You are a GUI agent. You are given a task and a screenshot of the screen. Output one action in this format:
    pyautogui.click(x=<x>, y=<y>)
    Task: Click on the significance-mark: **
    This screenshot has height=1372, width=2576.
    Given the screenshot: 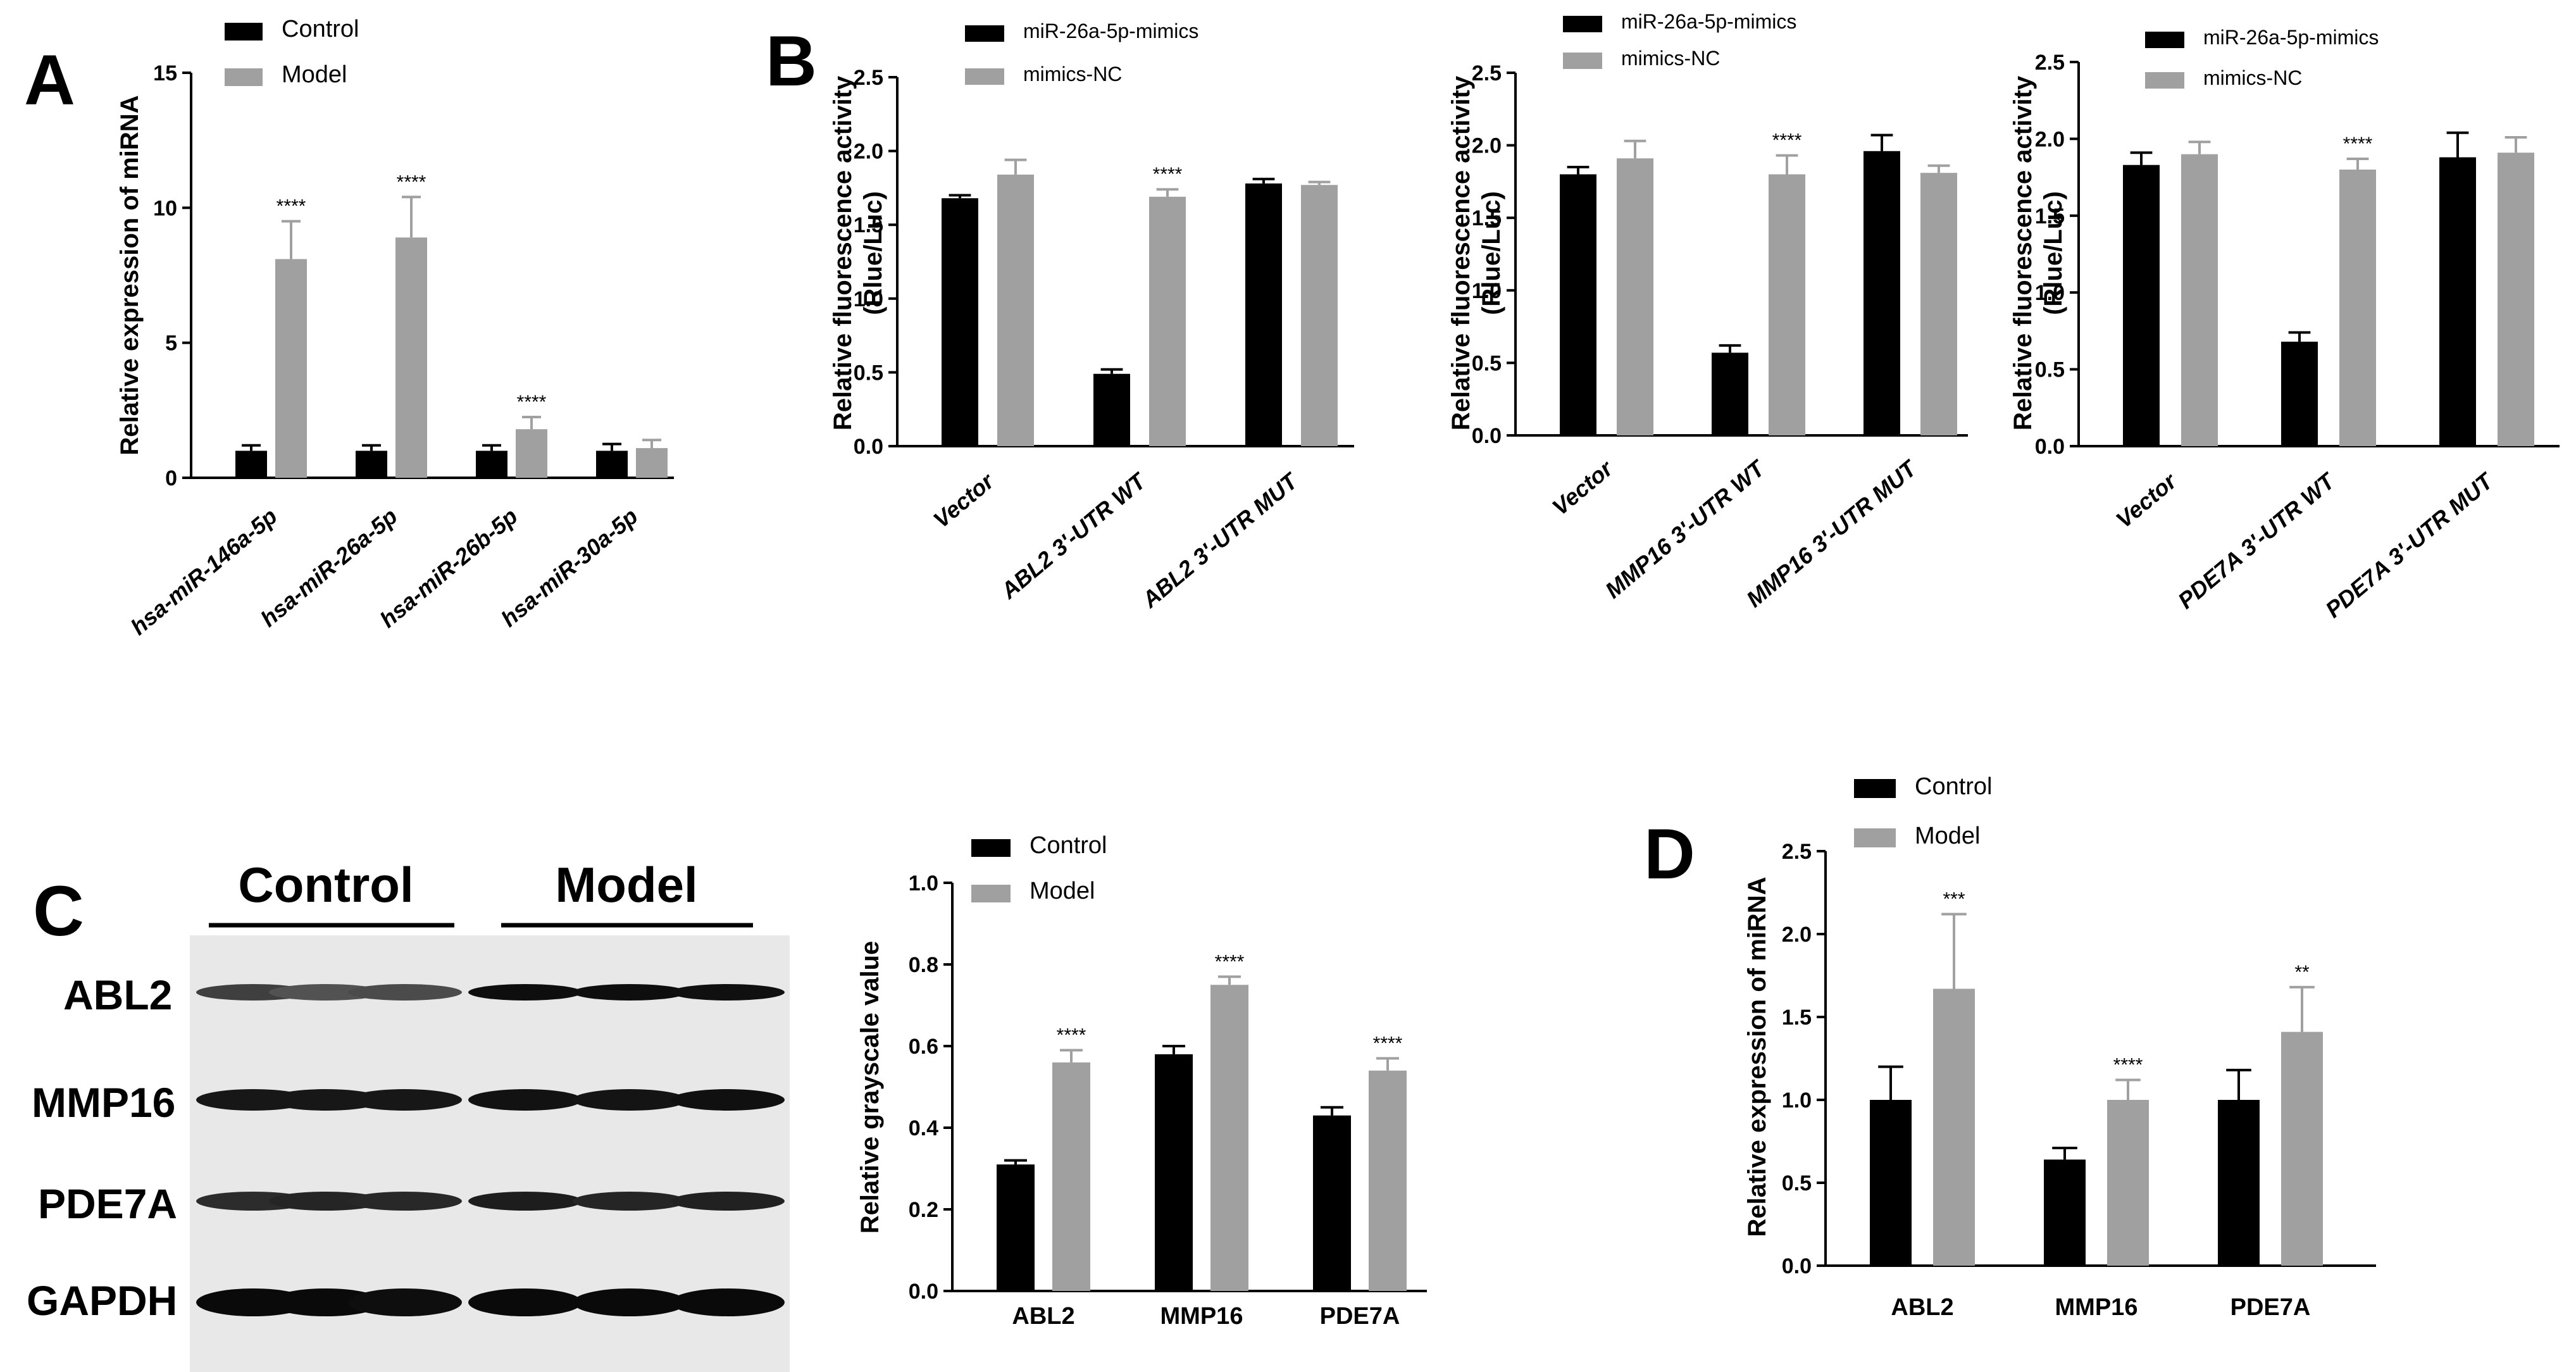 What is the action you would take?
    pyautogui.click(x=2302, y=972)
    